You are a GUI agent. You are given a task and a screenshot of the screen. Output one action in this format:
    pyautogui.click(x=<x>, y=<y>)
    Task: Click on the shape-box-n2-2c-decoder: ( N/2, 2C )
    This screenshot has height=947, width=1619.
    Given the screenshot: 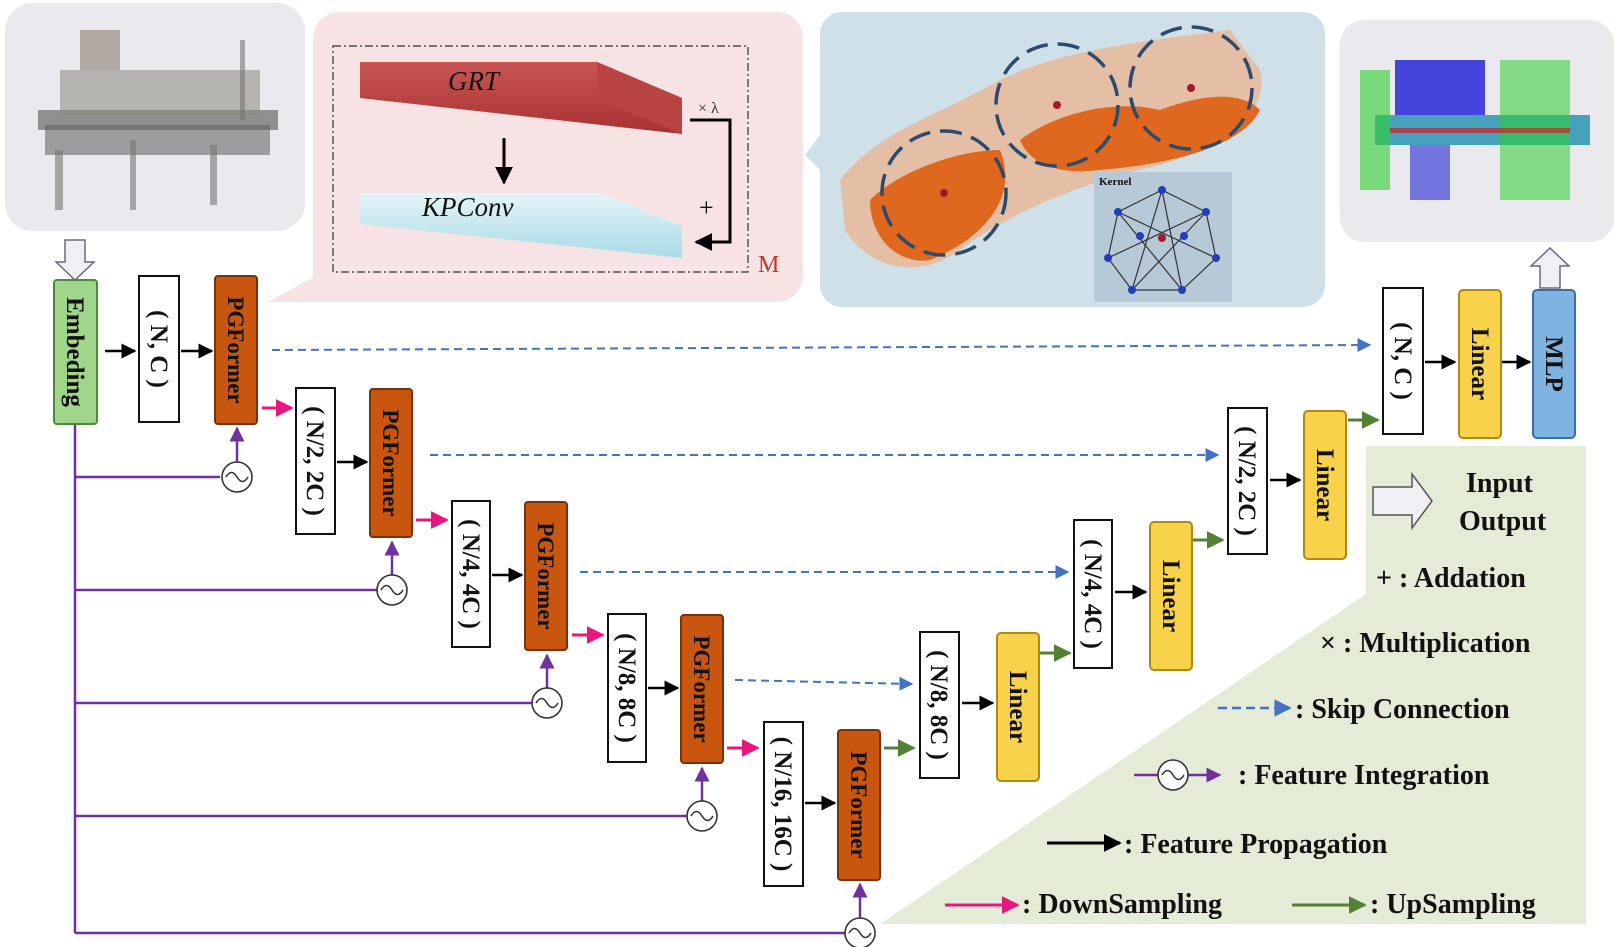 What is the action you would take?
    pyautogui.click(x=1247, y=481)
    